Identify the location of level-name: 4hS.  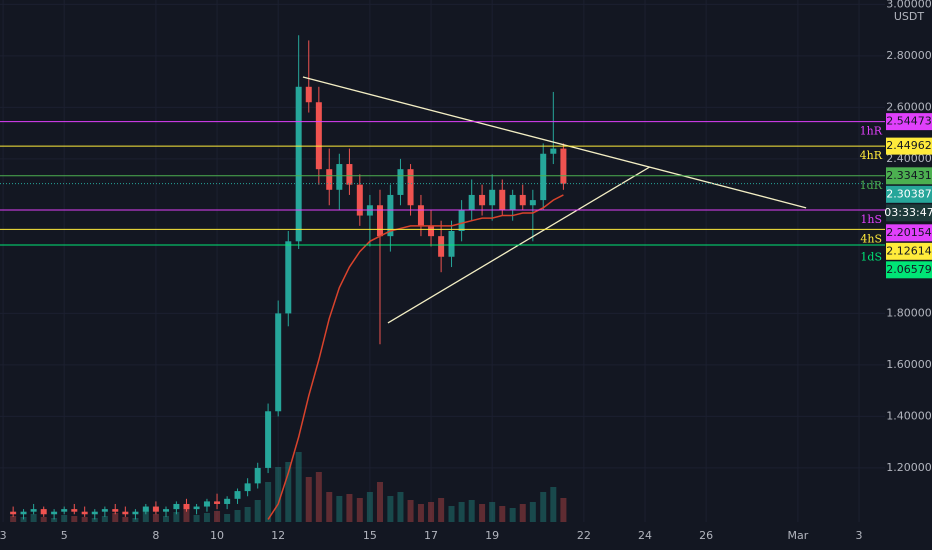
(871, 238).